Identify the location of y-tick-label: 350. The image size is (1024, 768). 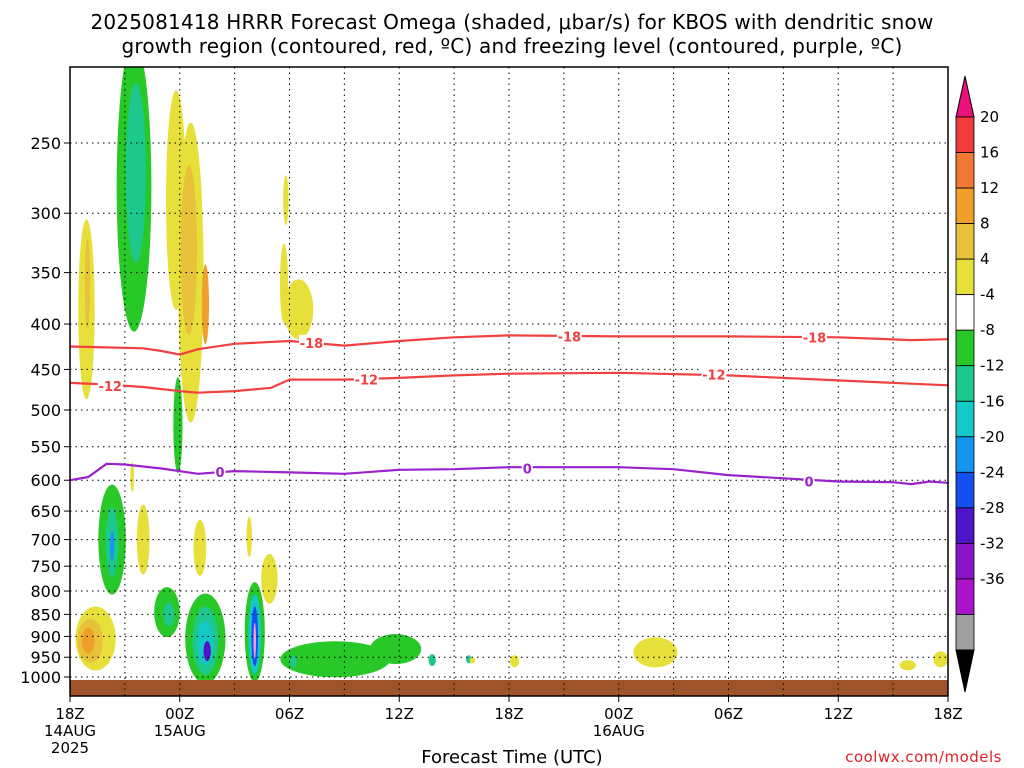
(45, 273).